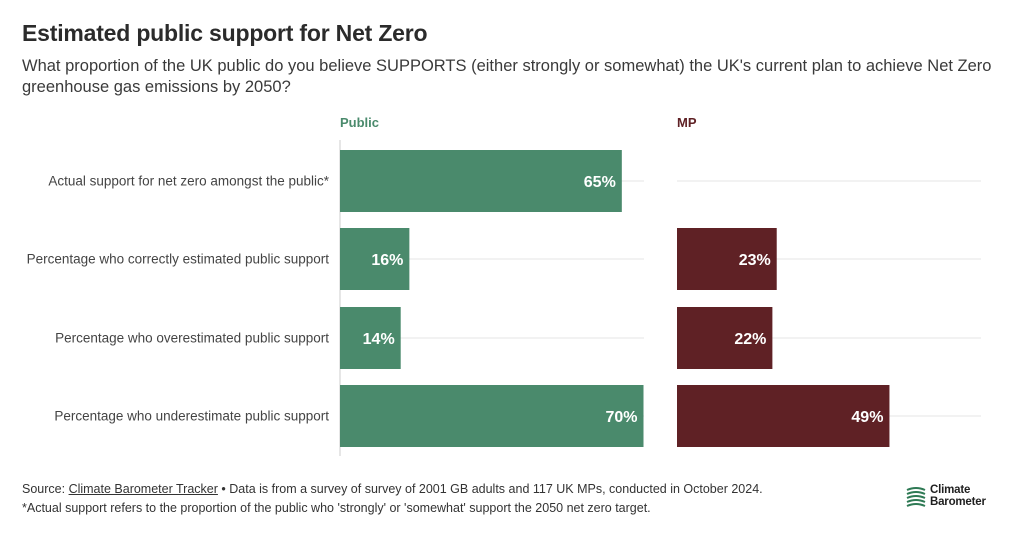  Describe the element at coordinates (143, 489) in the screenshot. I see `source-link: Climate Barometer Tracker` at that location.